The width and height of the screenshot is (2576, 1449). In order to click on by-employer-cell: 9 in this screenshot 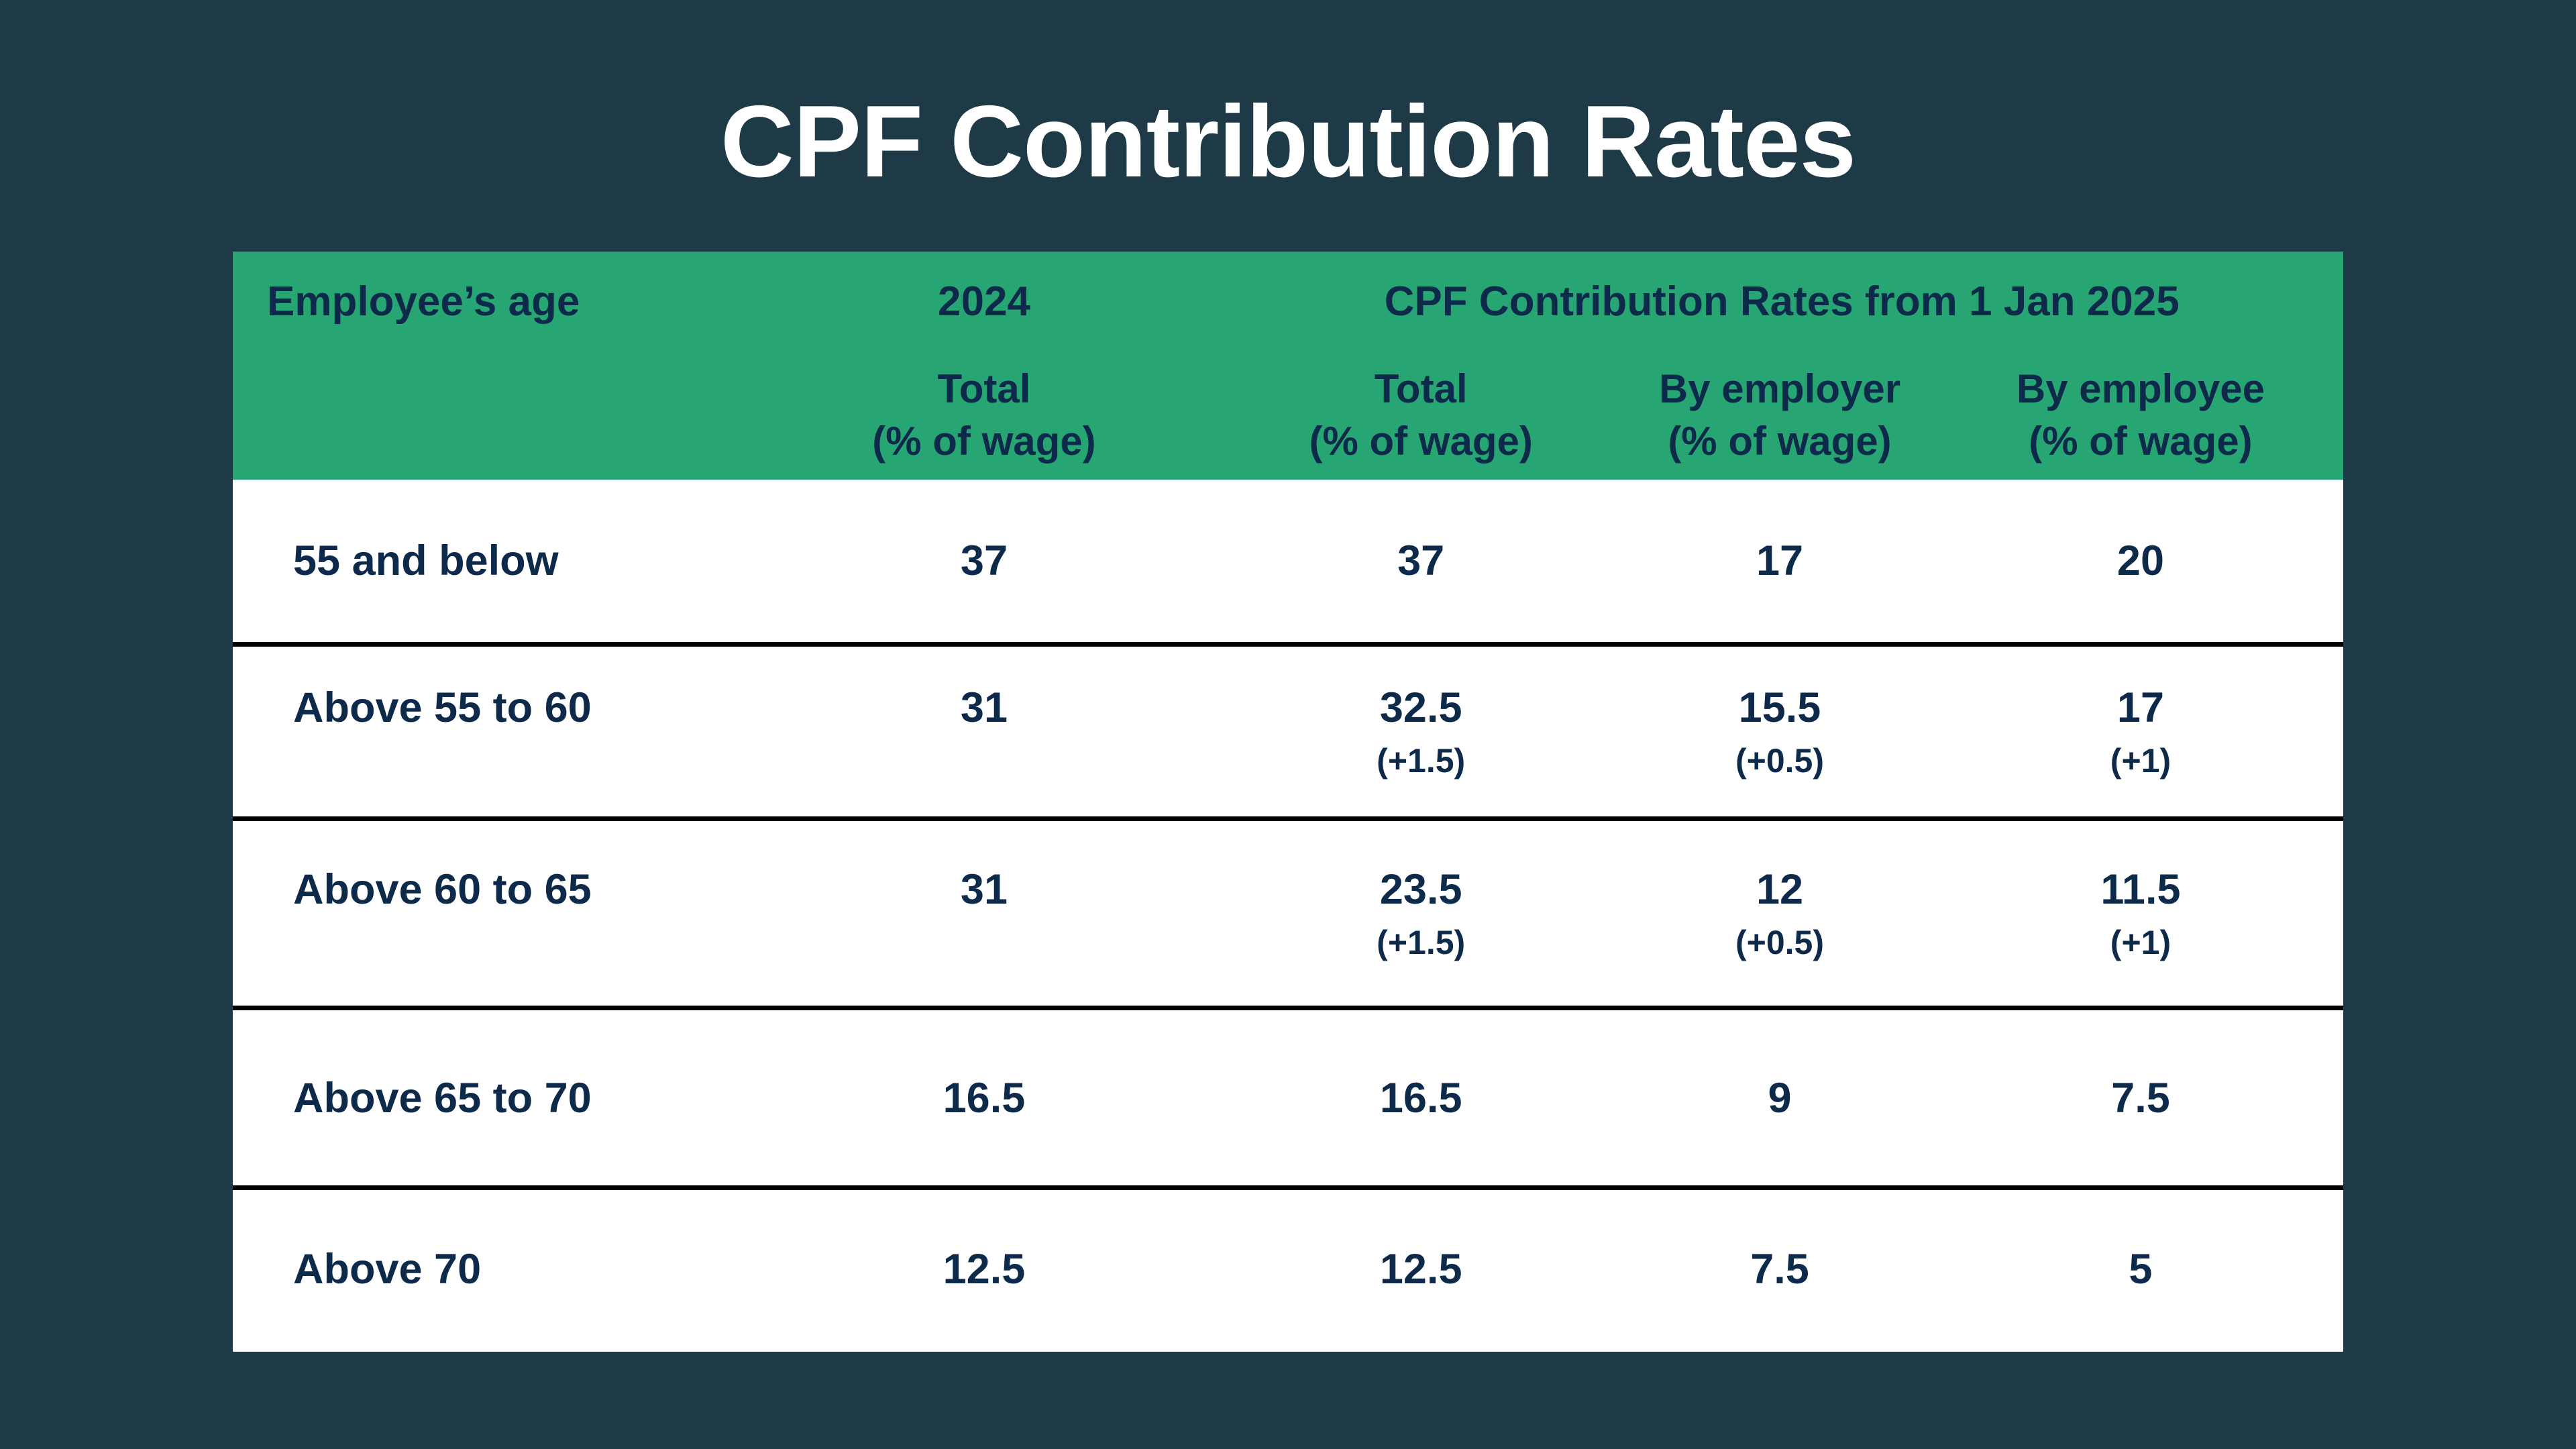, I will do `click(1779, 1097)`.